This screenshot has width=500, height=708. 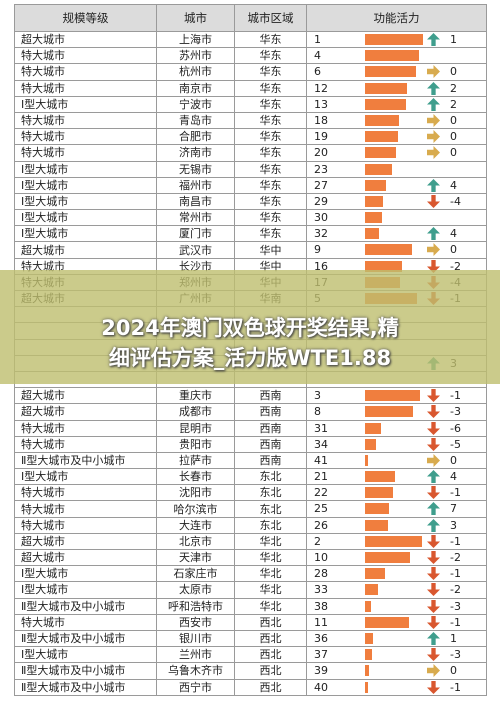 What do you see at coordinates (195, 574) in the screenshot?
I see `city-cell: 石家庄市` at bounding box center [195, 574].